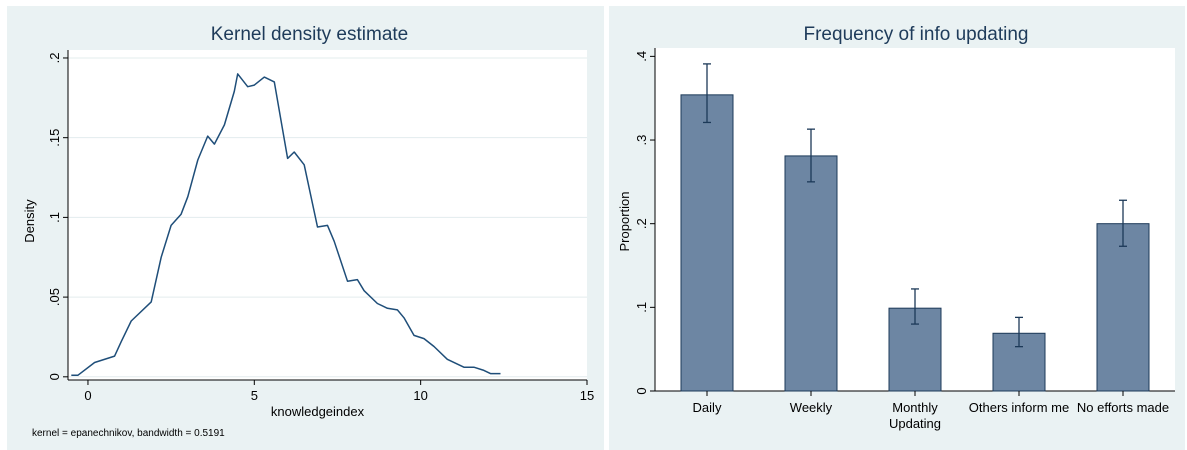  I want to click on y-axis-label: Density, so click(29, 221).